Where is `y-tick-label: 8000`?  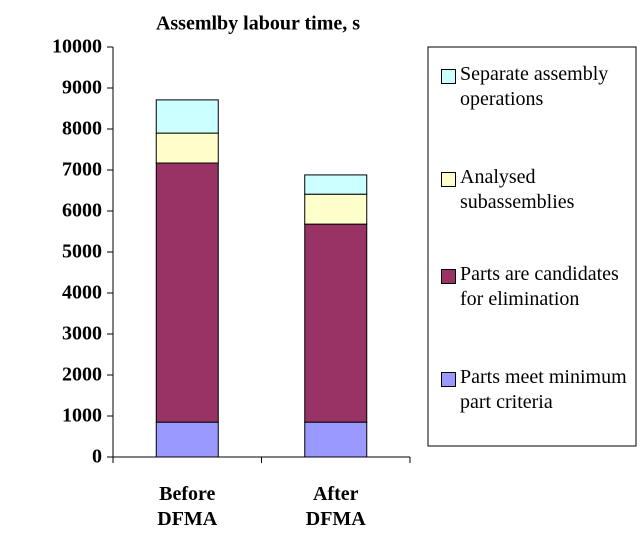
y-tick-label: 8000 is located at coordinates (82, 129).